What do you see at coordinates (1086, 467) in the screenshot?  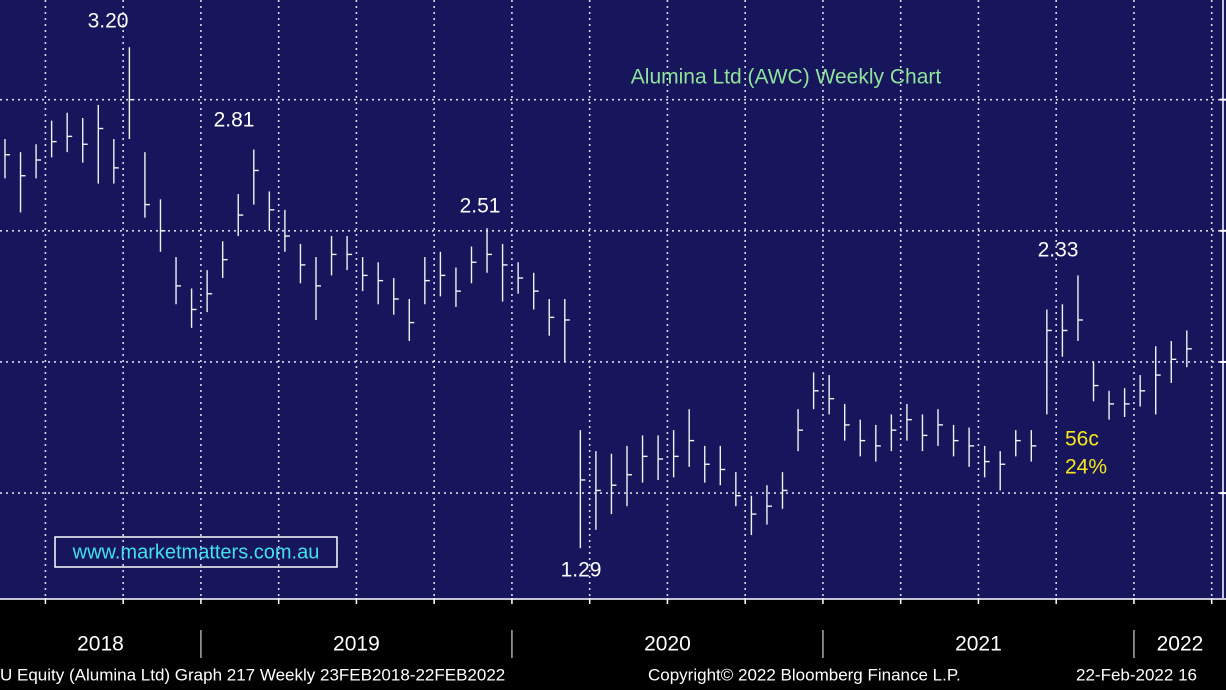 I see `annotation: 24%` at bounding box center [1086, 467].